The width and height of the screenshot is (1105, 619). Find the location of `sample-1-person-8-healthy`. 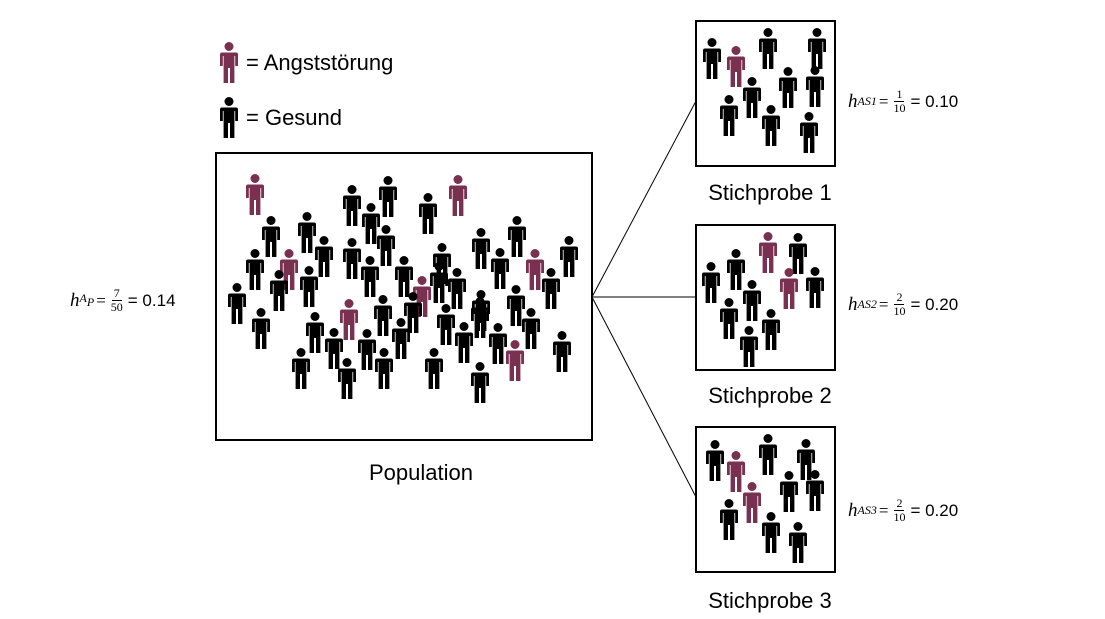

sample-1-person-8-healthy is located at coordinates (729, 115).